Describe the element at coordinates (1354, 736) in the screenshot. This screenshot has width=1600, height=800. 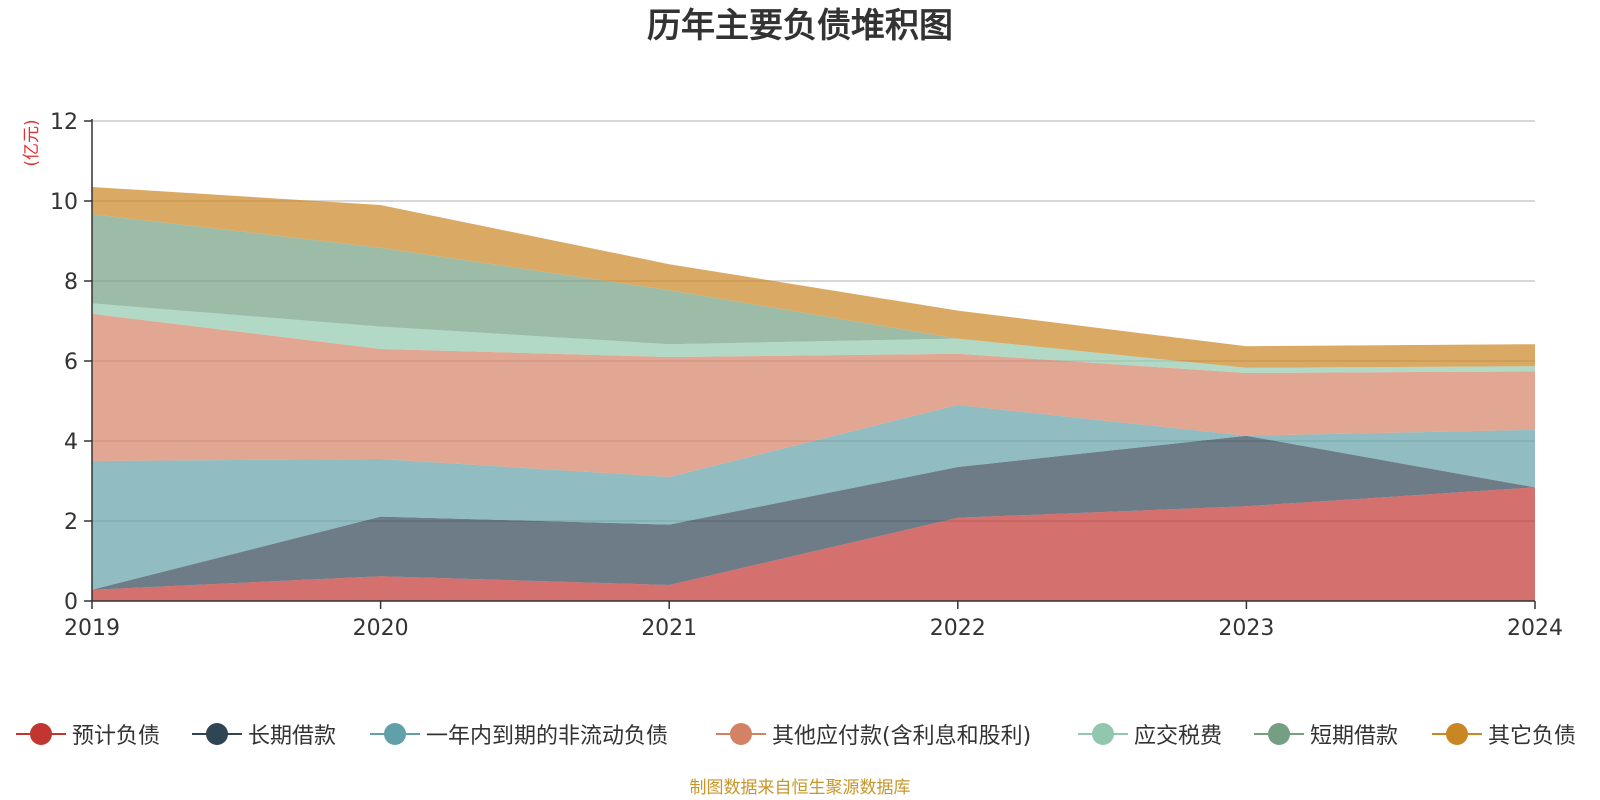
I see `legend-label: 短期借款` at that location.